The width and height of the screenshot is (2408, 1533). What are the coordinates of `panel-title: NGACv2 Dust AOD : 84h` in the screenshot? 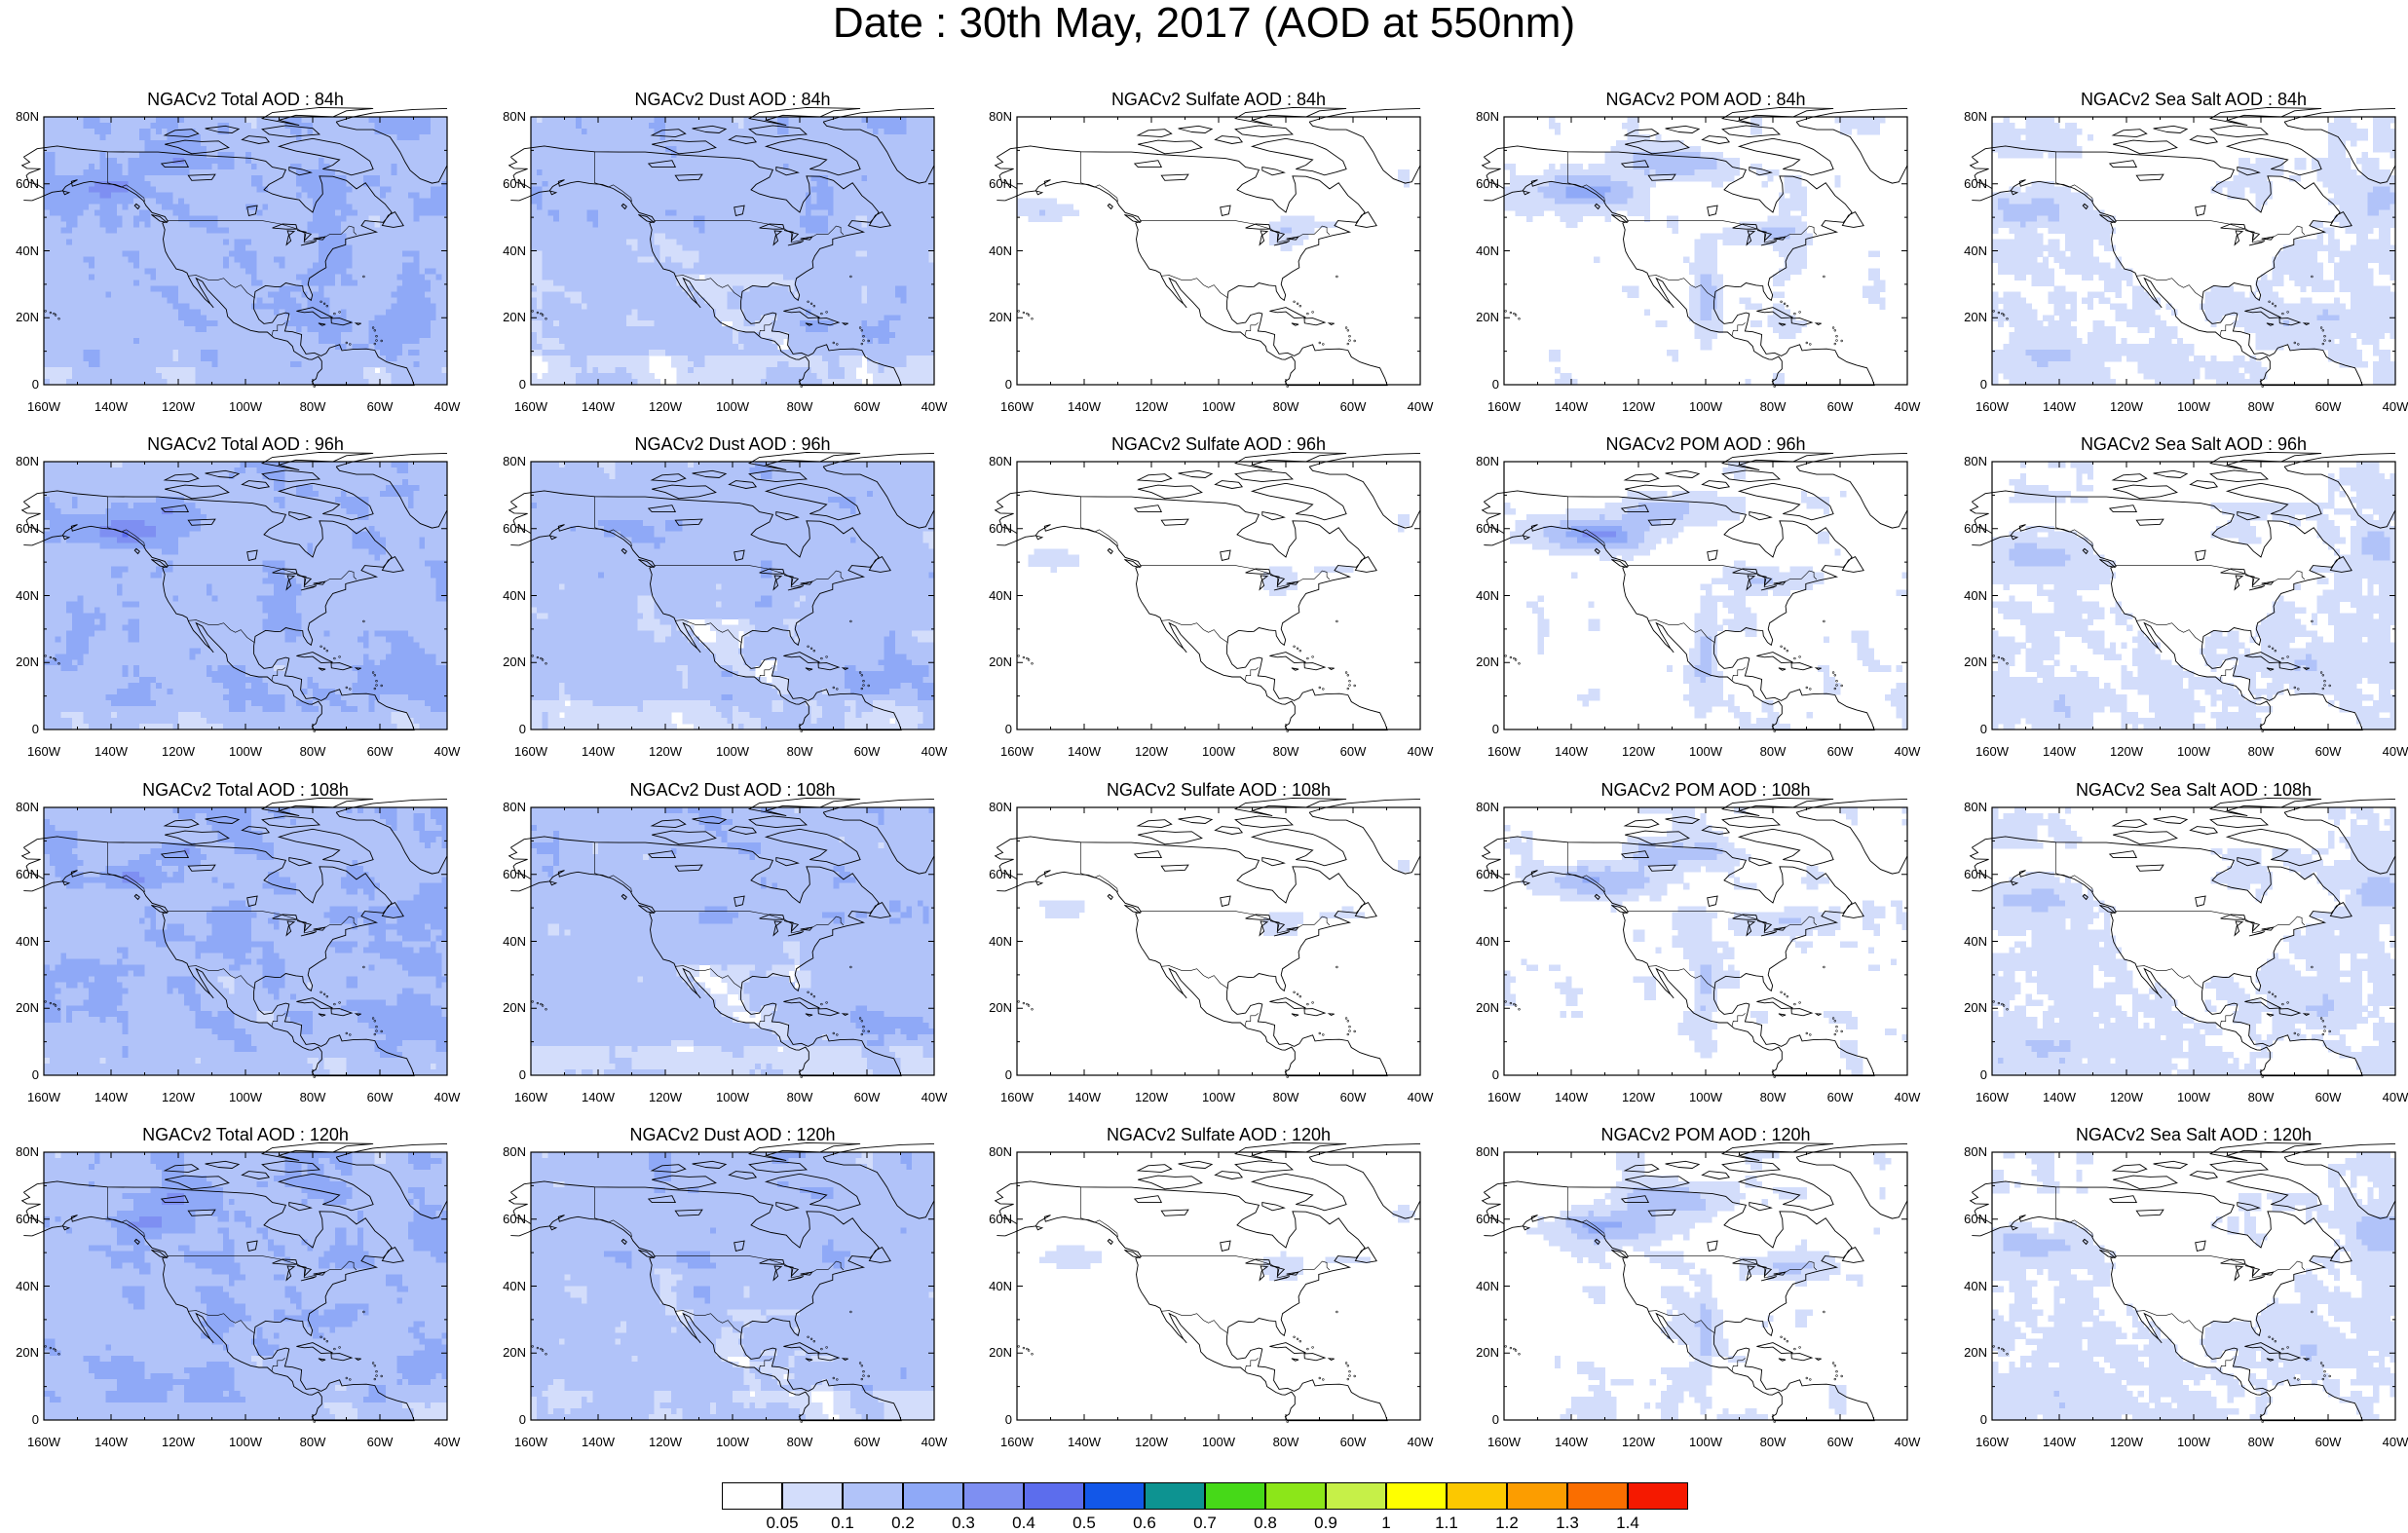 It's located at (732, 100).